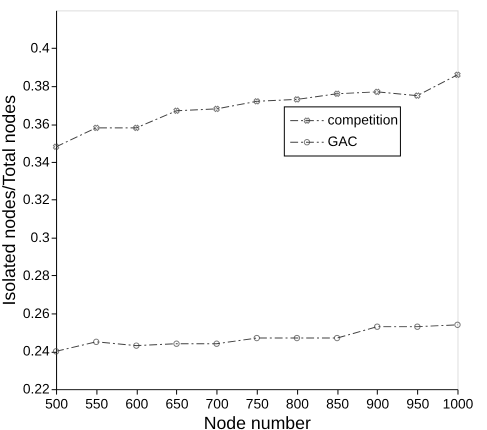 Image resolution: width=487 pixels, height=430 pixels. I want to click on x-tick-label: 550, so click(97, 404).